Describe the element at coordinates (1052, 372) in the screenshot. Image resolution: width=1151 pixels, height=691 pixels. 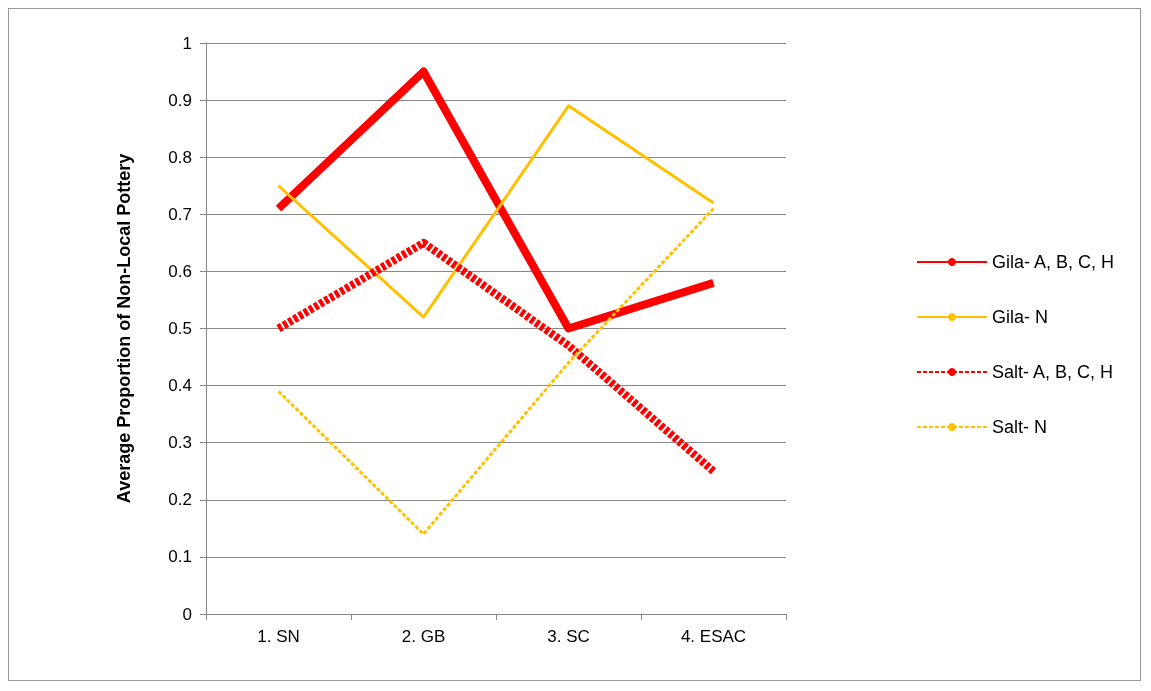
I see `legend-label: Salt- A, B, C, H` at that location.